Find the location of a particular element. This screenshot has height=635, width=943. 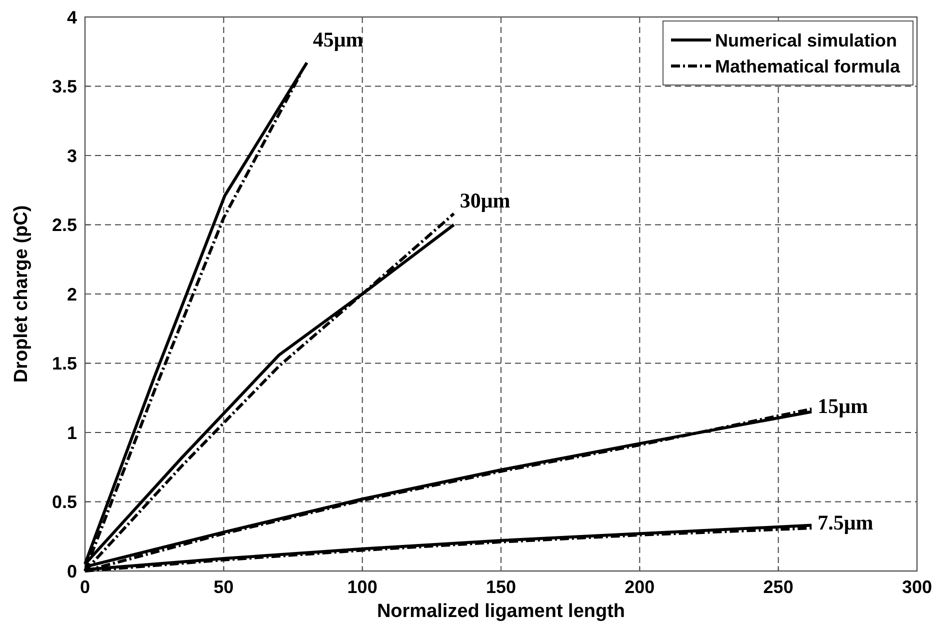

x-tick-label: 250 is located at coordinates (778, 587).